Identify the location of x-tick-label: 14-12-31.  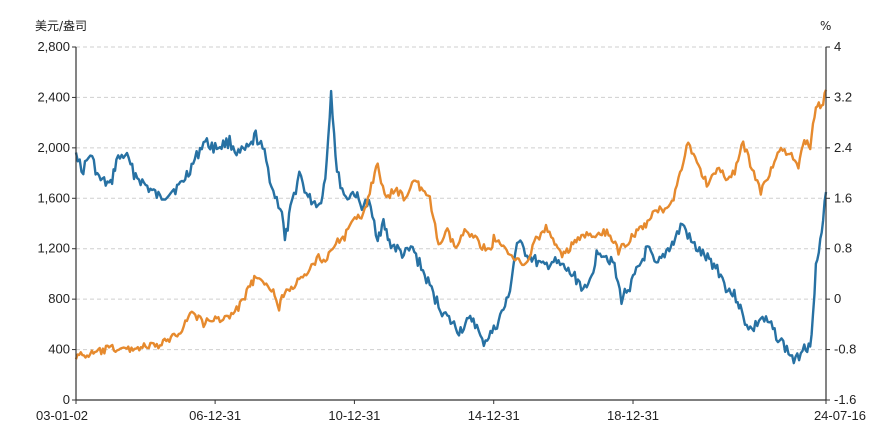
(494, 415).